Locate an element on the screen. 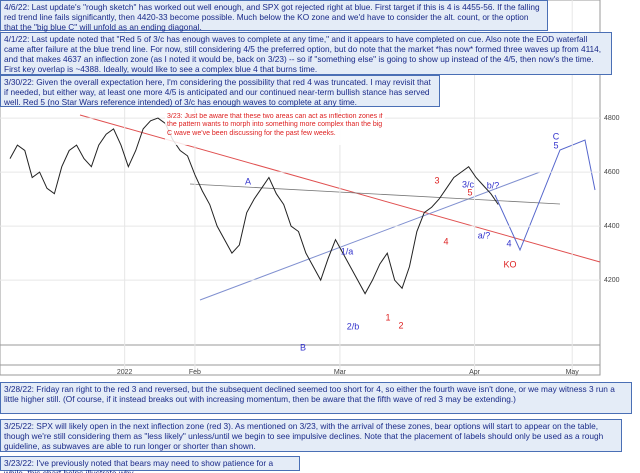  blue-trend-line is located at coordinates (370, 236).